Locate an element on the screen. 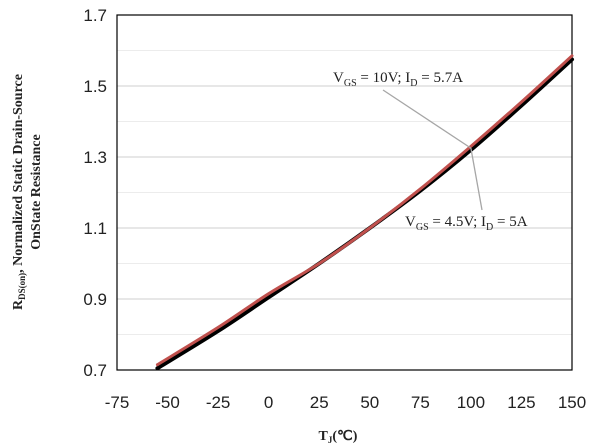 The image size is (592, 448). y-tick-label: 1.7 is located at coordinates (95, 15).